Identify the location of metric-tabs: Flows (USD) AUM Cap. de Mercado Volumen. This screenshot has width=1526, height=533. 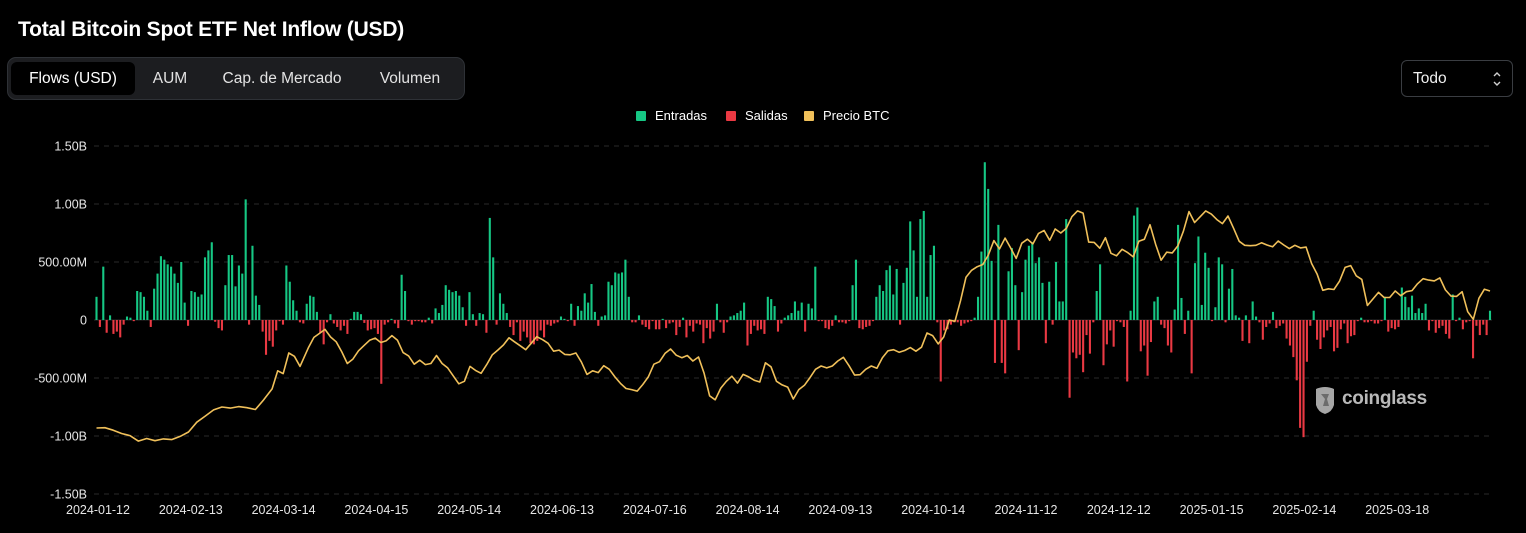
(236, 78).